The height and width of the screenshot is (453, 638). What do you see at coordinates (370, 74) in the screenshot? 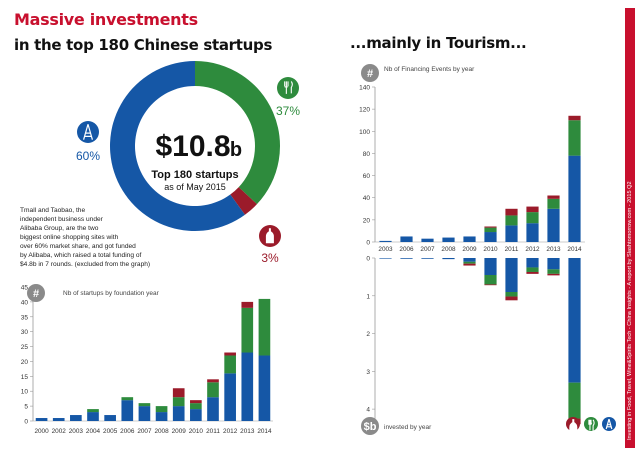
I see `chart-badge-1-text: #` at bounding box center [370, 74].